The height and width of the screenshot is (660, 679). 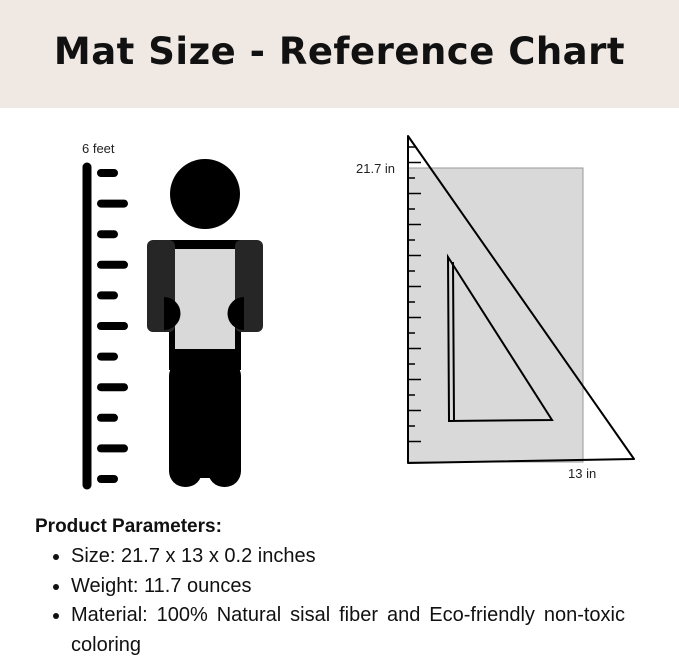 What do you see at coordinates (376, 168) in the screenshot?
I see `mat-height-label: 21.7 in` at bounding box center [376, 168].